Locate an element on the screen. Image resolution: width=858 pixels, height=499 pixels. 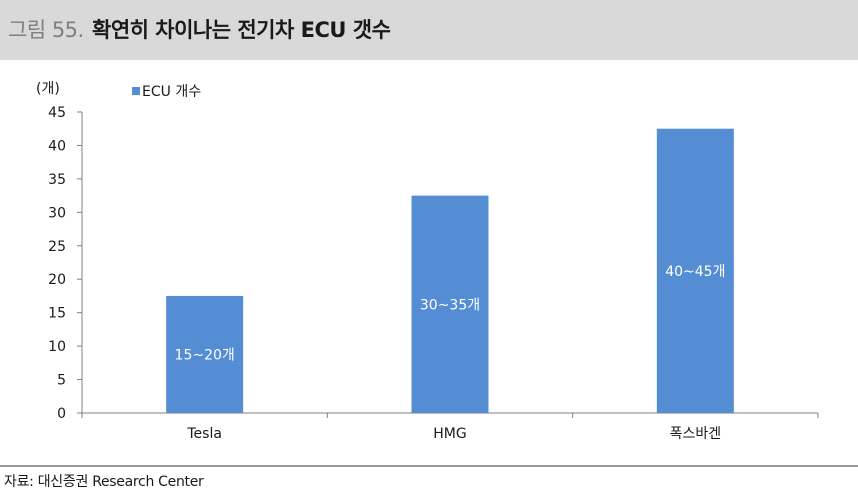
y-tick-label: 0 is located at coordinates (61, 414).